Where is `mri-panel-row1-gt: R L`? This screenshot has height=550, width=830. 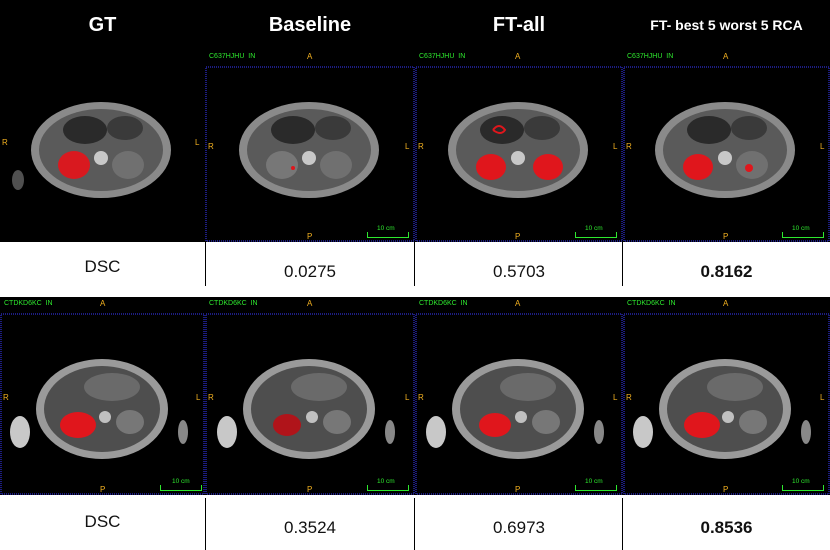
mri-panel-row1-gt: R L is located at coordinates (102, 146).